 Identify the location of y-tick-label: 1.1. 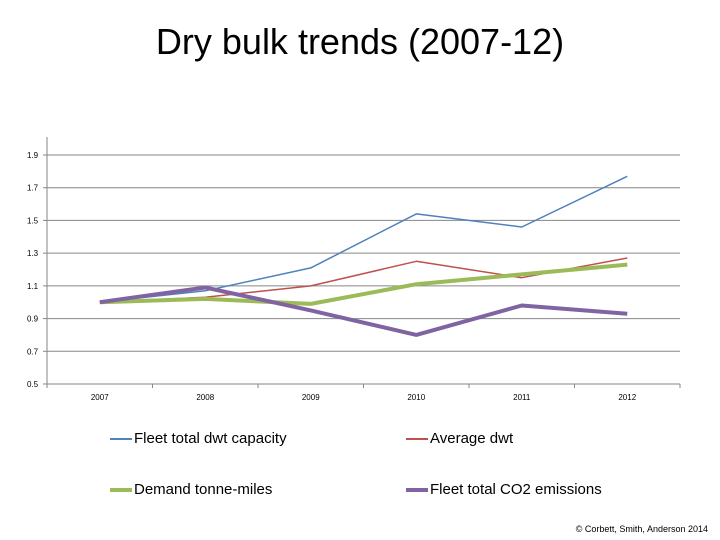
(33, 286).